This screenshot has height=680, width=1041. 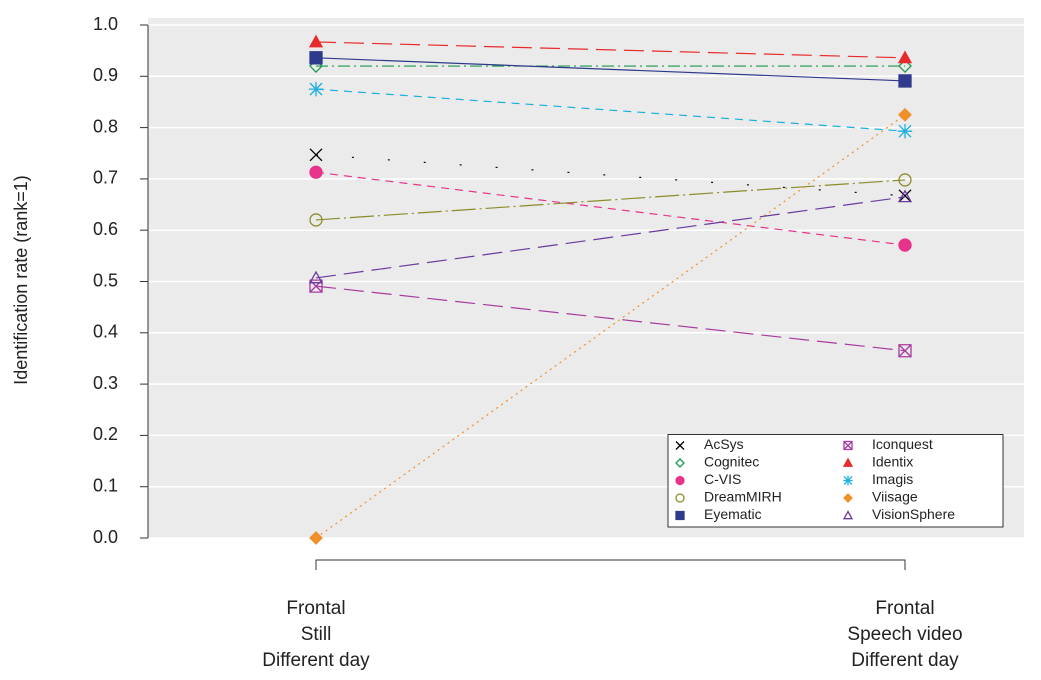 What do you see at coordinates (105, 126) in the screenshot?
I see `y-tick-label: 0.8` at bounding box center [105, 126].